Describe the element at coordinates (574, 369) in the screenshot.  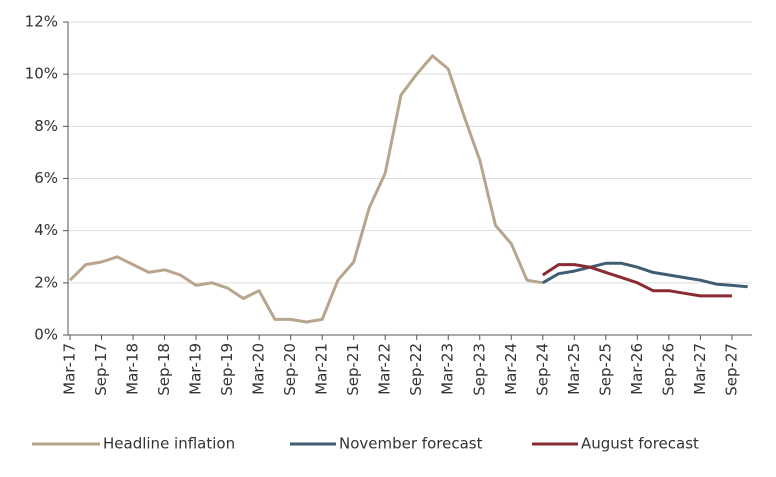
I see `x-tick-label: Mar-25` at that location.